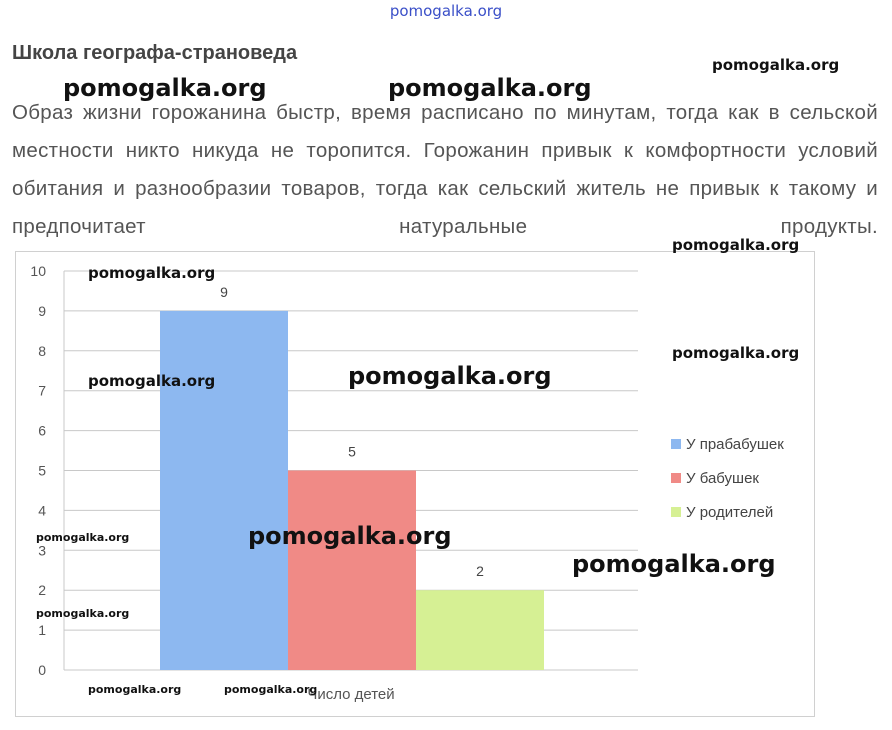 The height and width of the screenshot is (730, 892). What do you see at coordinates (722, 478) in the screenshot?
I see `legend-label: У бабушек` at bounding box center [722, 478].